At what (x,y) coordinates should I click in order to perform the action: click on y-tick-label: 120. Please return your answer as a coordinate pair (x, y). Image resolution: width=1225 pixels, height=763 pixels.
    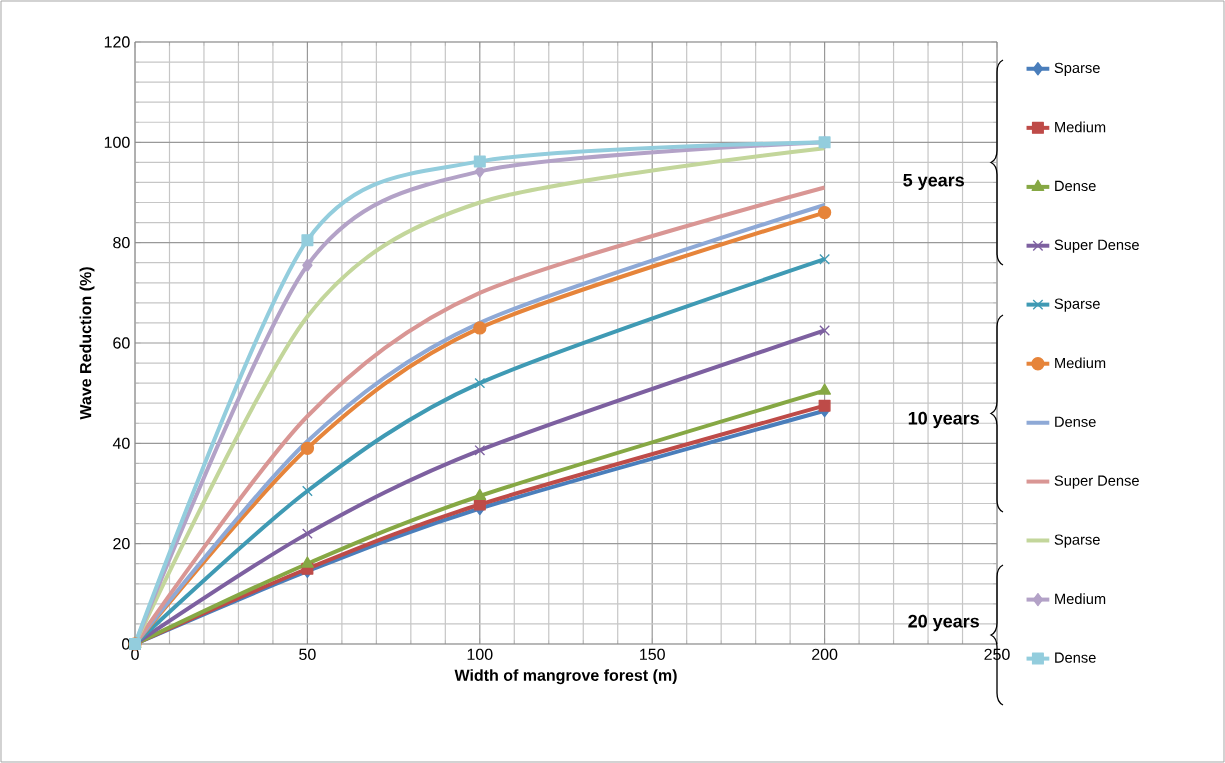
    Looking at the image, I should click on (117, 42).